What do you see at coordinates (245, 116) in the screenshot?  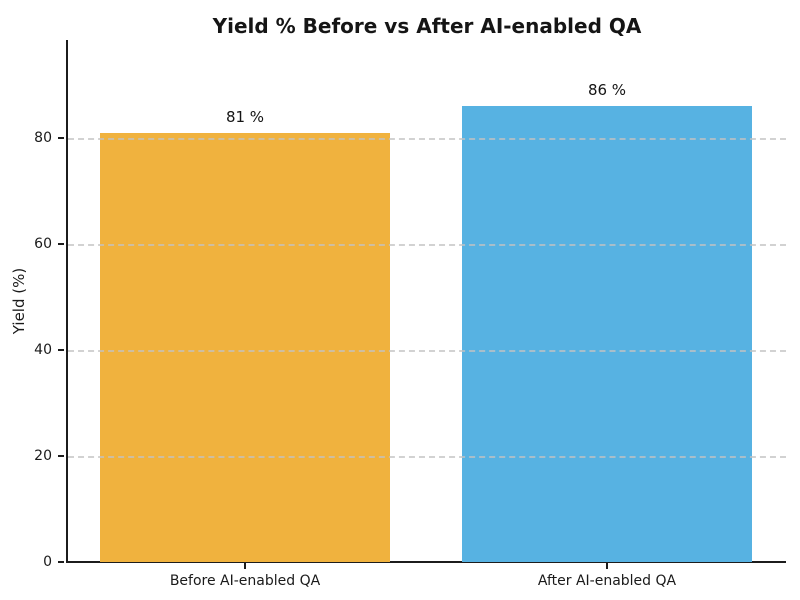 I see `bar-value-label-before: 81 %` at bounding box center [245, 116].